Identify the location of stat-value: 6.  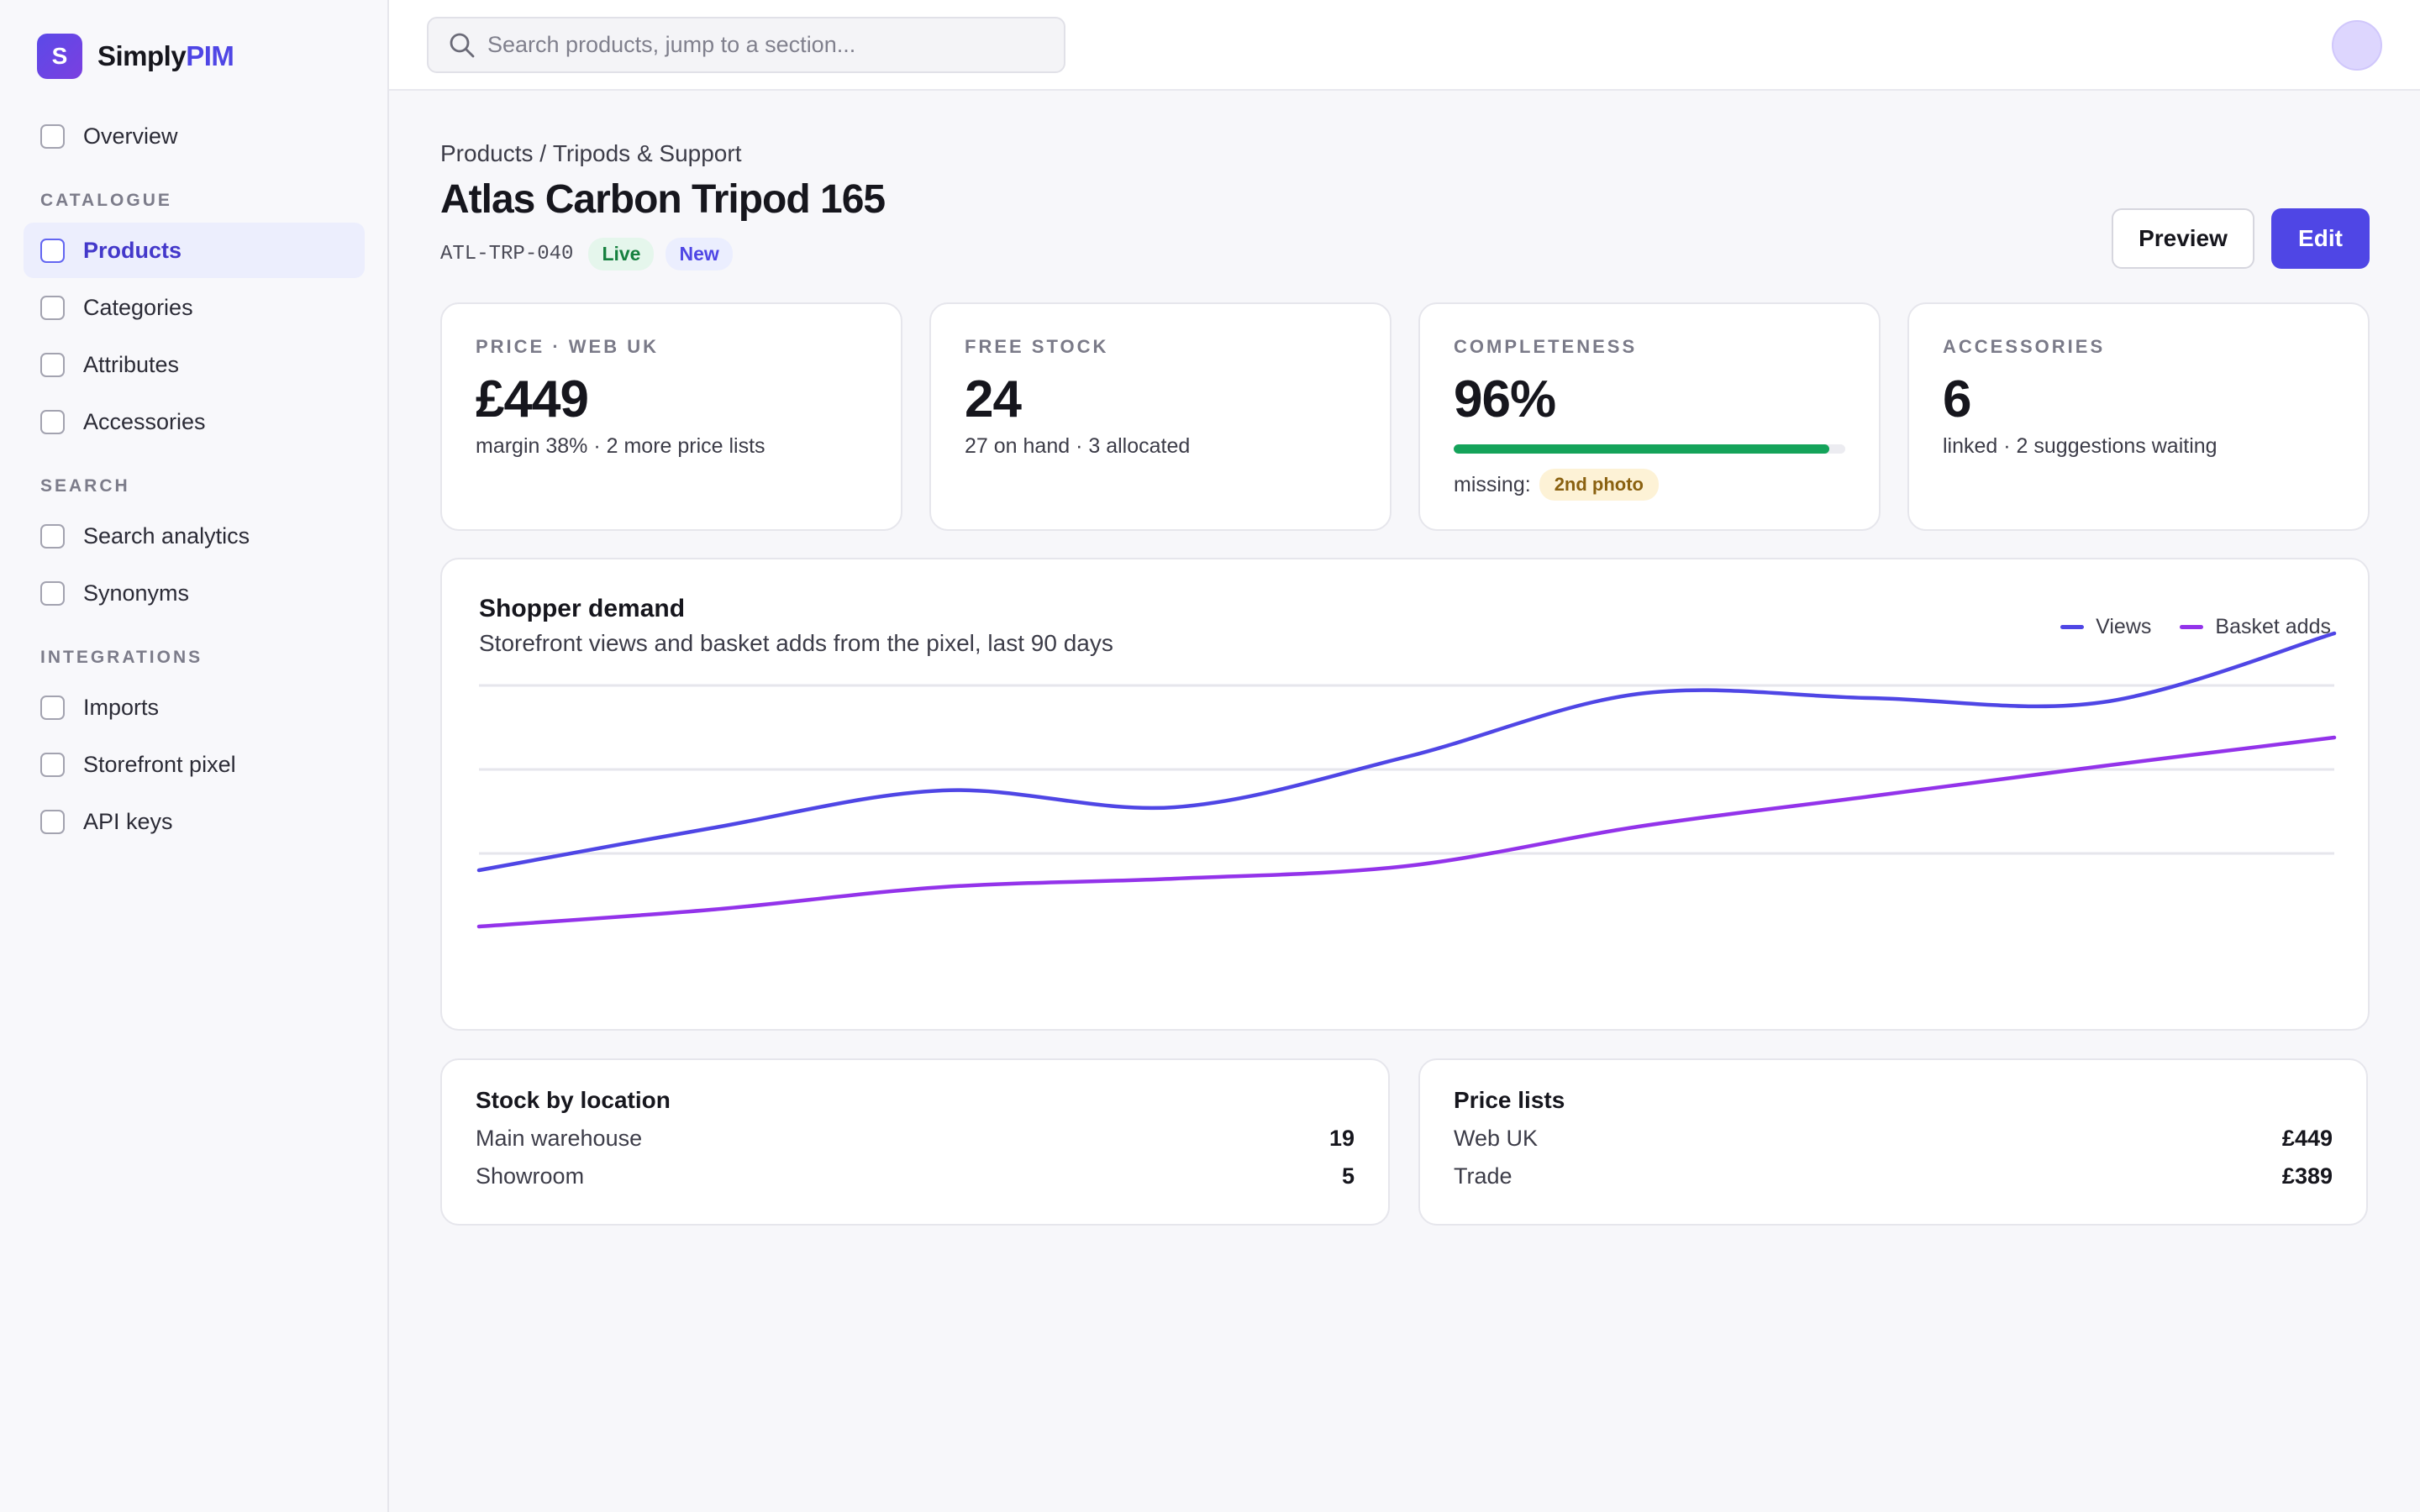
(1957, 399).